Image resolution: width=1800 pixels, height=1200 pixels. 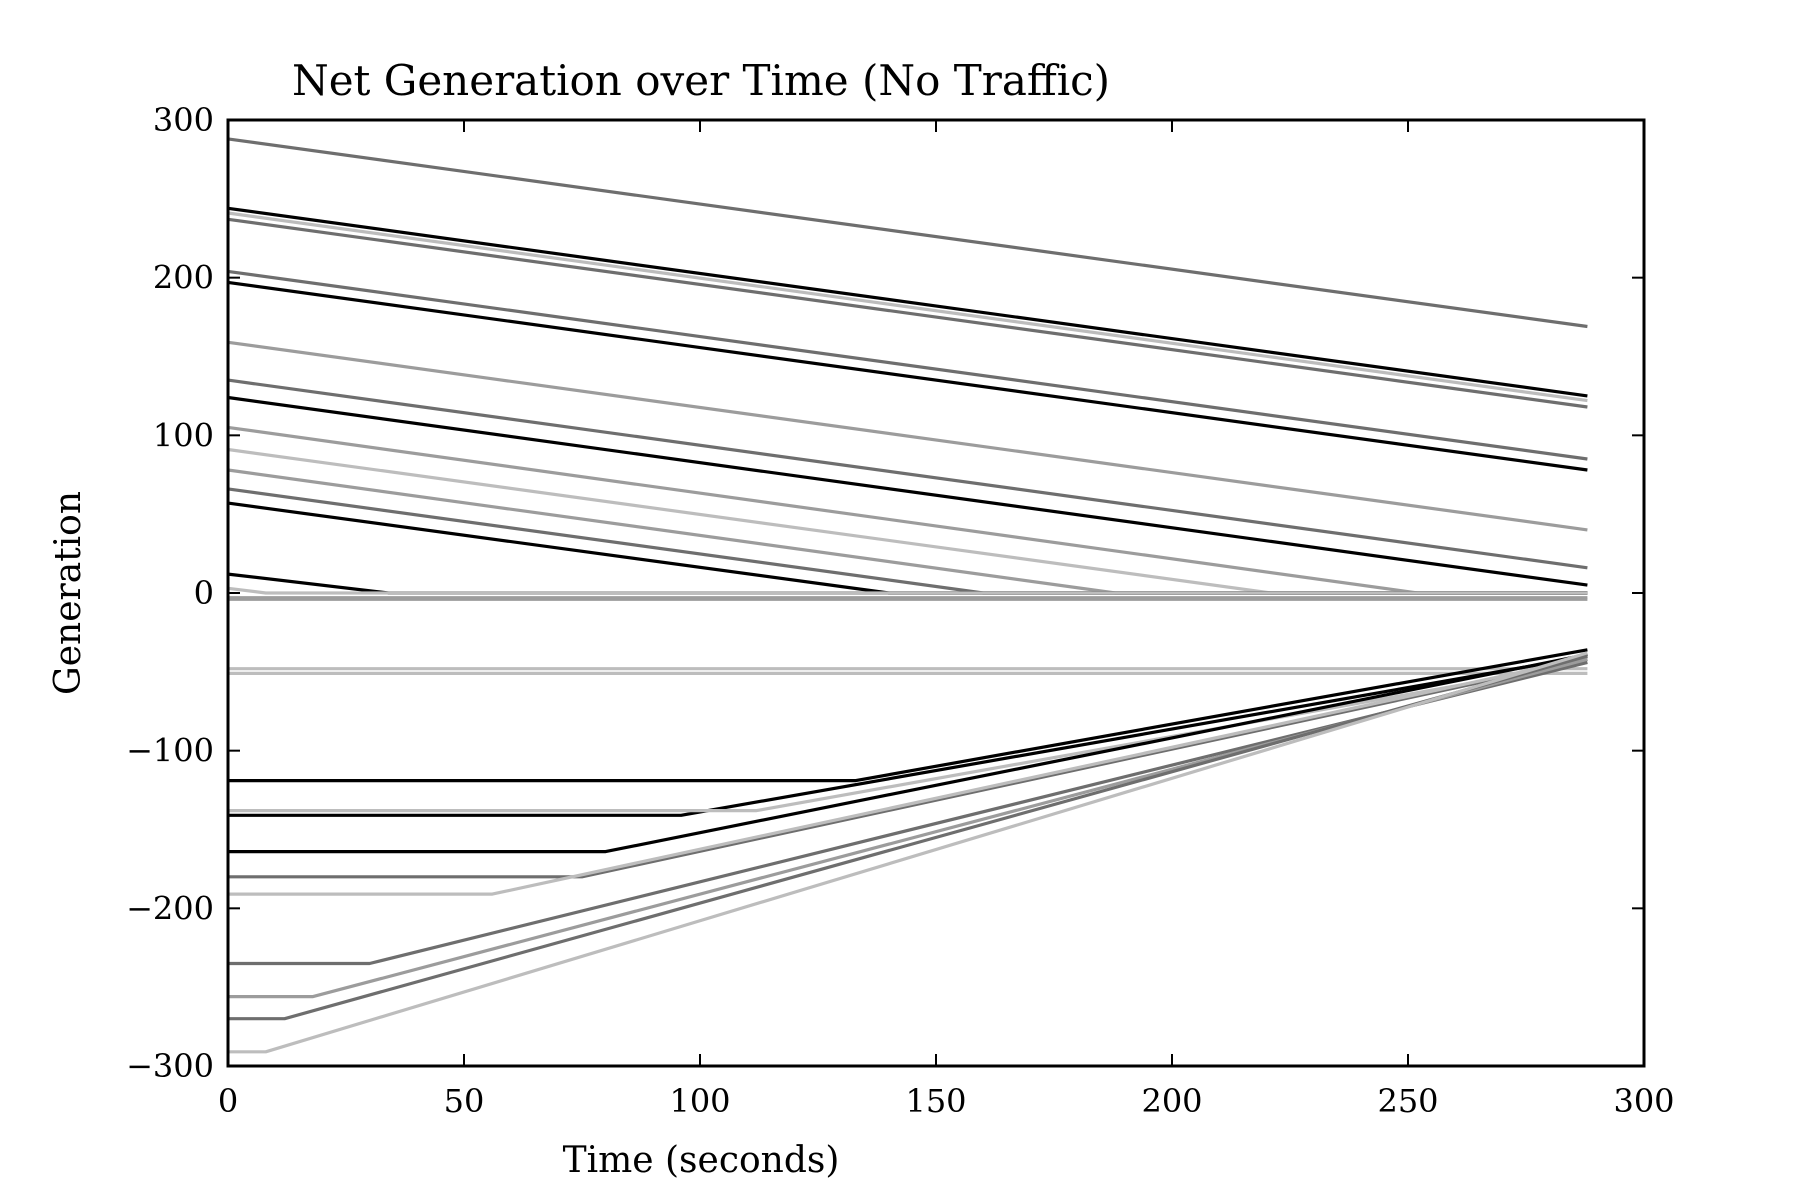 I want to click on y-tick-label: 300, so click(x=183, y=120).